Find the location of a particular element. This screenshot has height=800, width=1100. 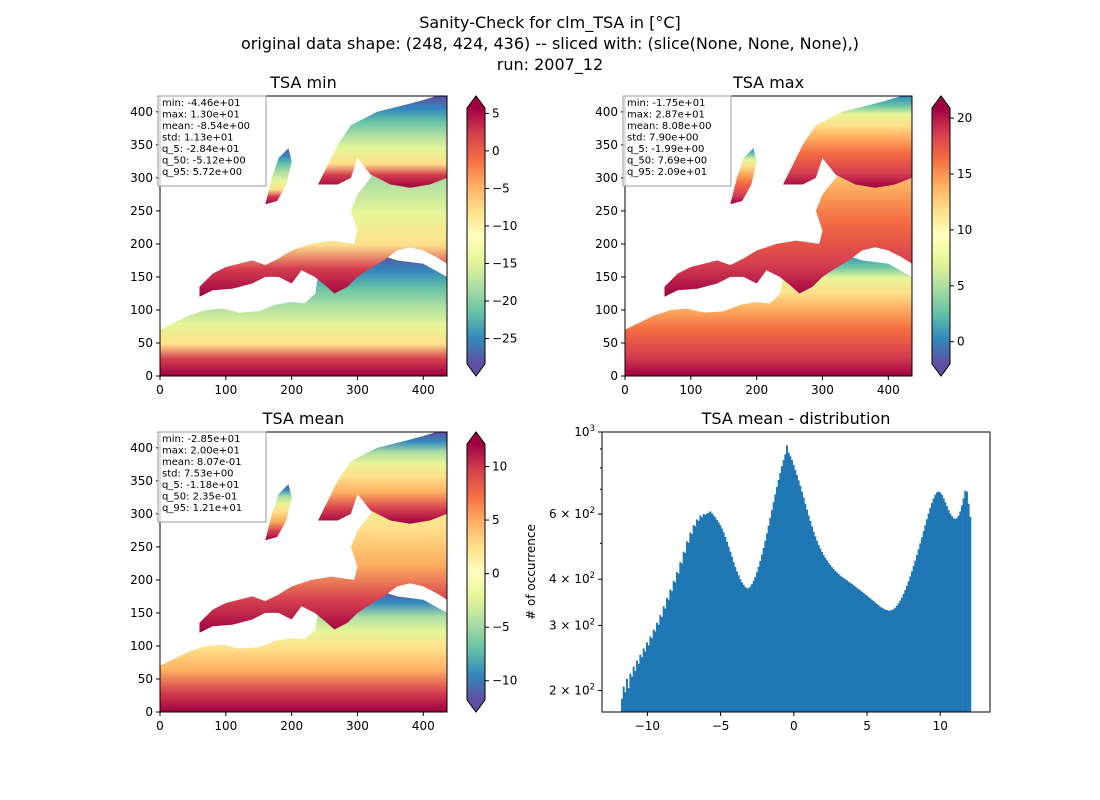

ytick-base: 2 × 10 is located at coordinates (569, 691).